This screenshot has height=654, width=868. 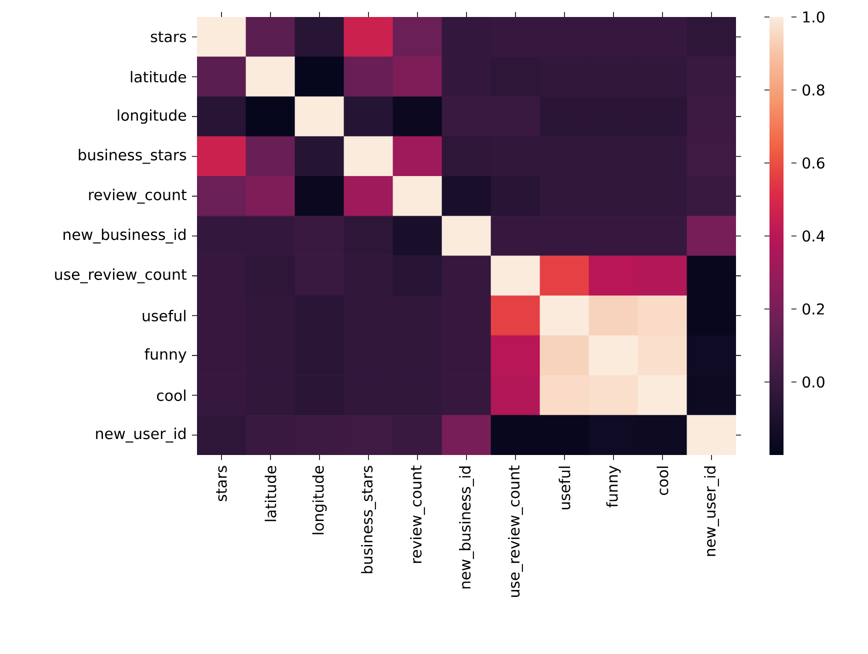 What do you see at coordinates (813, 163) in the screenshot?
I see `color-bar-label: 0.6` at bounding box center [813, 163].